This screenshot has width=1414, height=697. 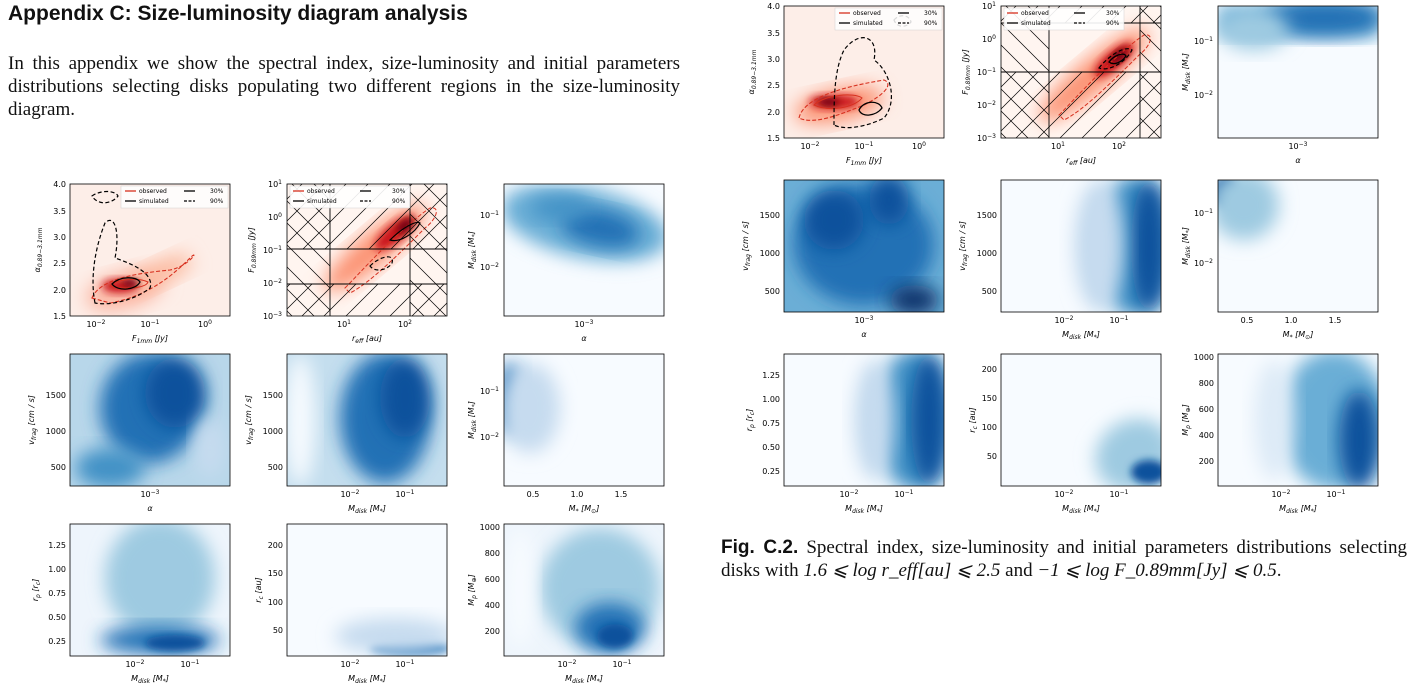 I want to click on panel-mdisk-alpha: 10−1 10−2 10−3 α Mdisk [M*], so click(x=1280, y=85).